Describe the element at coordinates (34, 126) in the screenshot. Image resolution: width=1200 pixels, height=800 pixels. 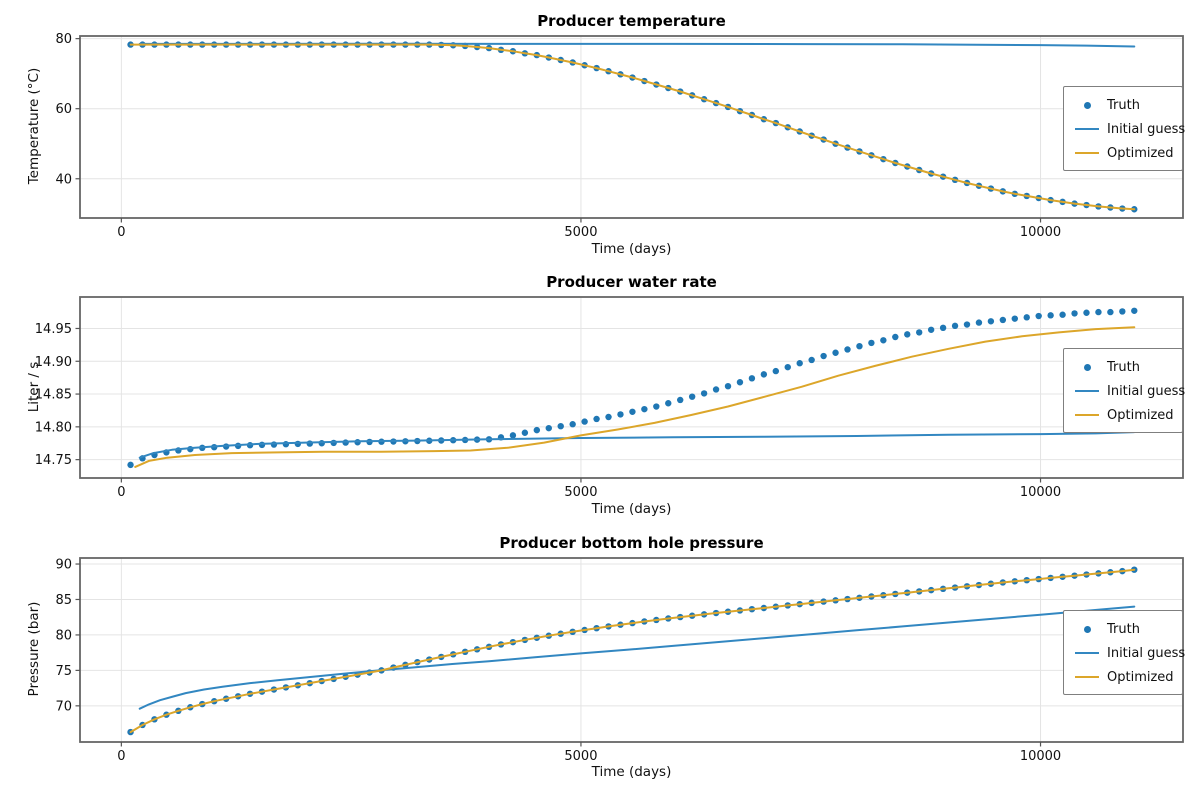
I see `y-axis-label-temperature: Temperature (°C)` at that location.